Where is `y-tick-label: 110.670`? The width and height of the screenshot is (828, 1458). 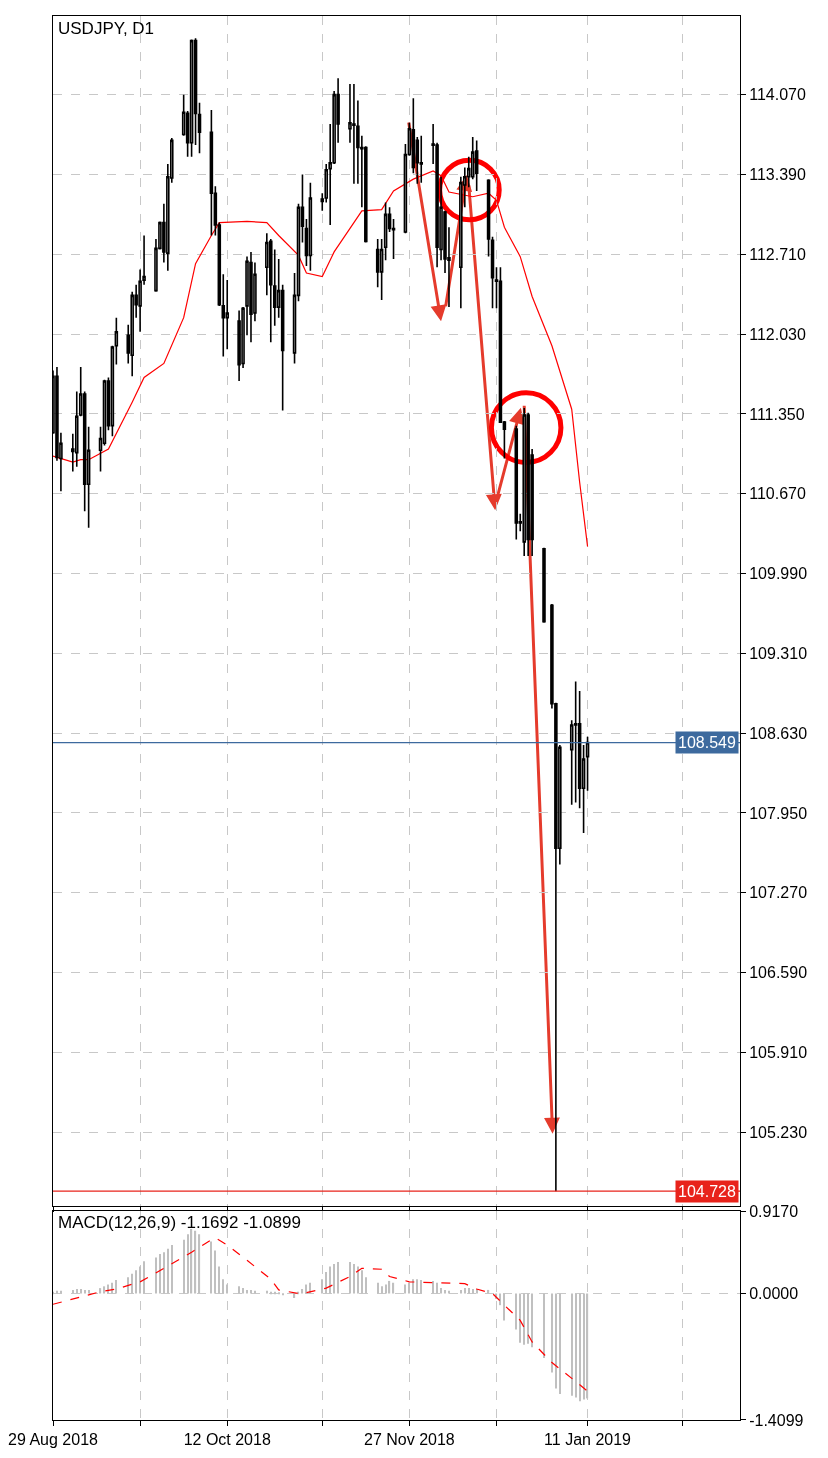 y-tick-label: 110.670 is located at coordinates (777, 494).